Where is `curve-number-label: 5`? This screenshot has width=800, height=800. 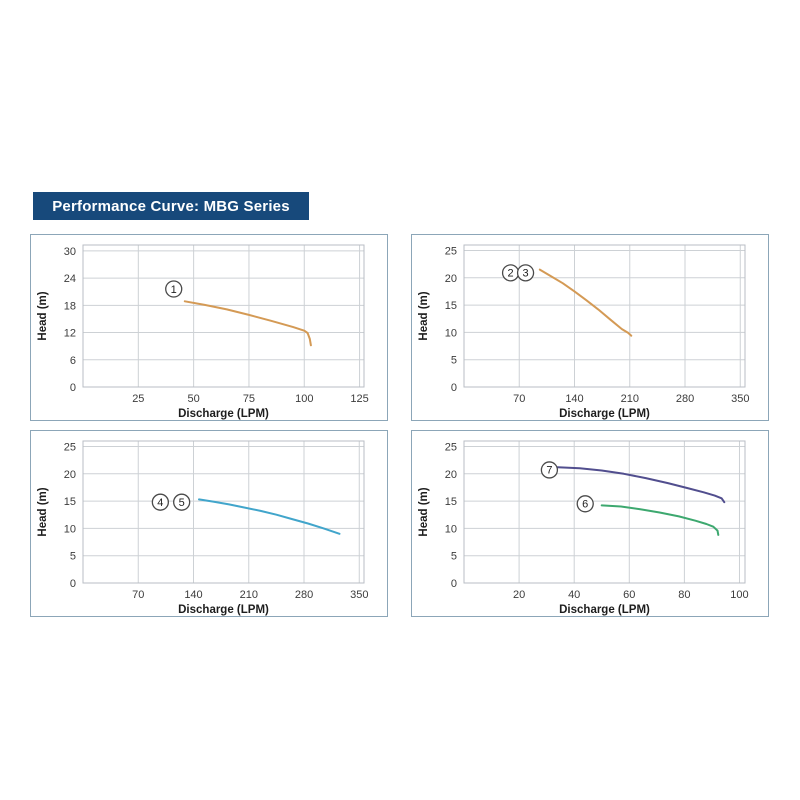
curve-number-label: 5 is located at coordinates (182, 503).